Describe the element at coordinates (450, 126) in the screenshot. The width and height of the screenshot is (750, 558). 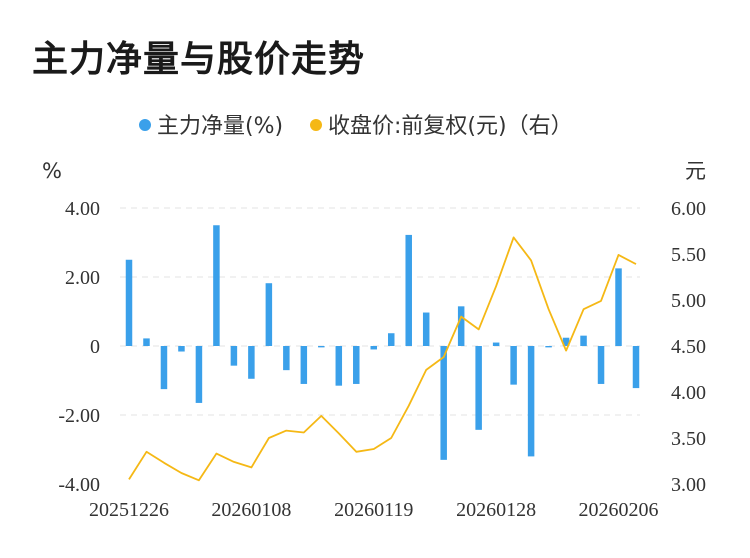
I see `legend-line-label: 收盘价:前复权(元)（右）` at that location.